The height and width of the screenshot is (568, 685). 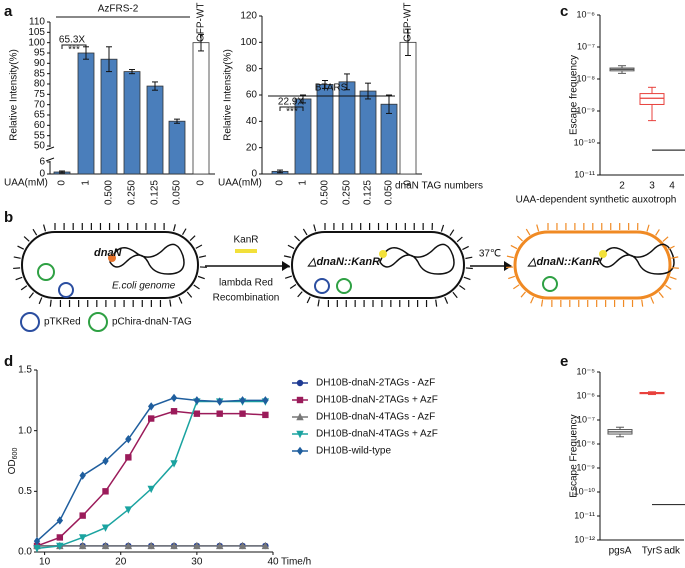 I want to click on y-tick-label: 70, so click(x=40, y=104).